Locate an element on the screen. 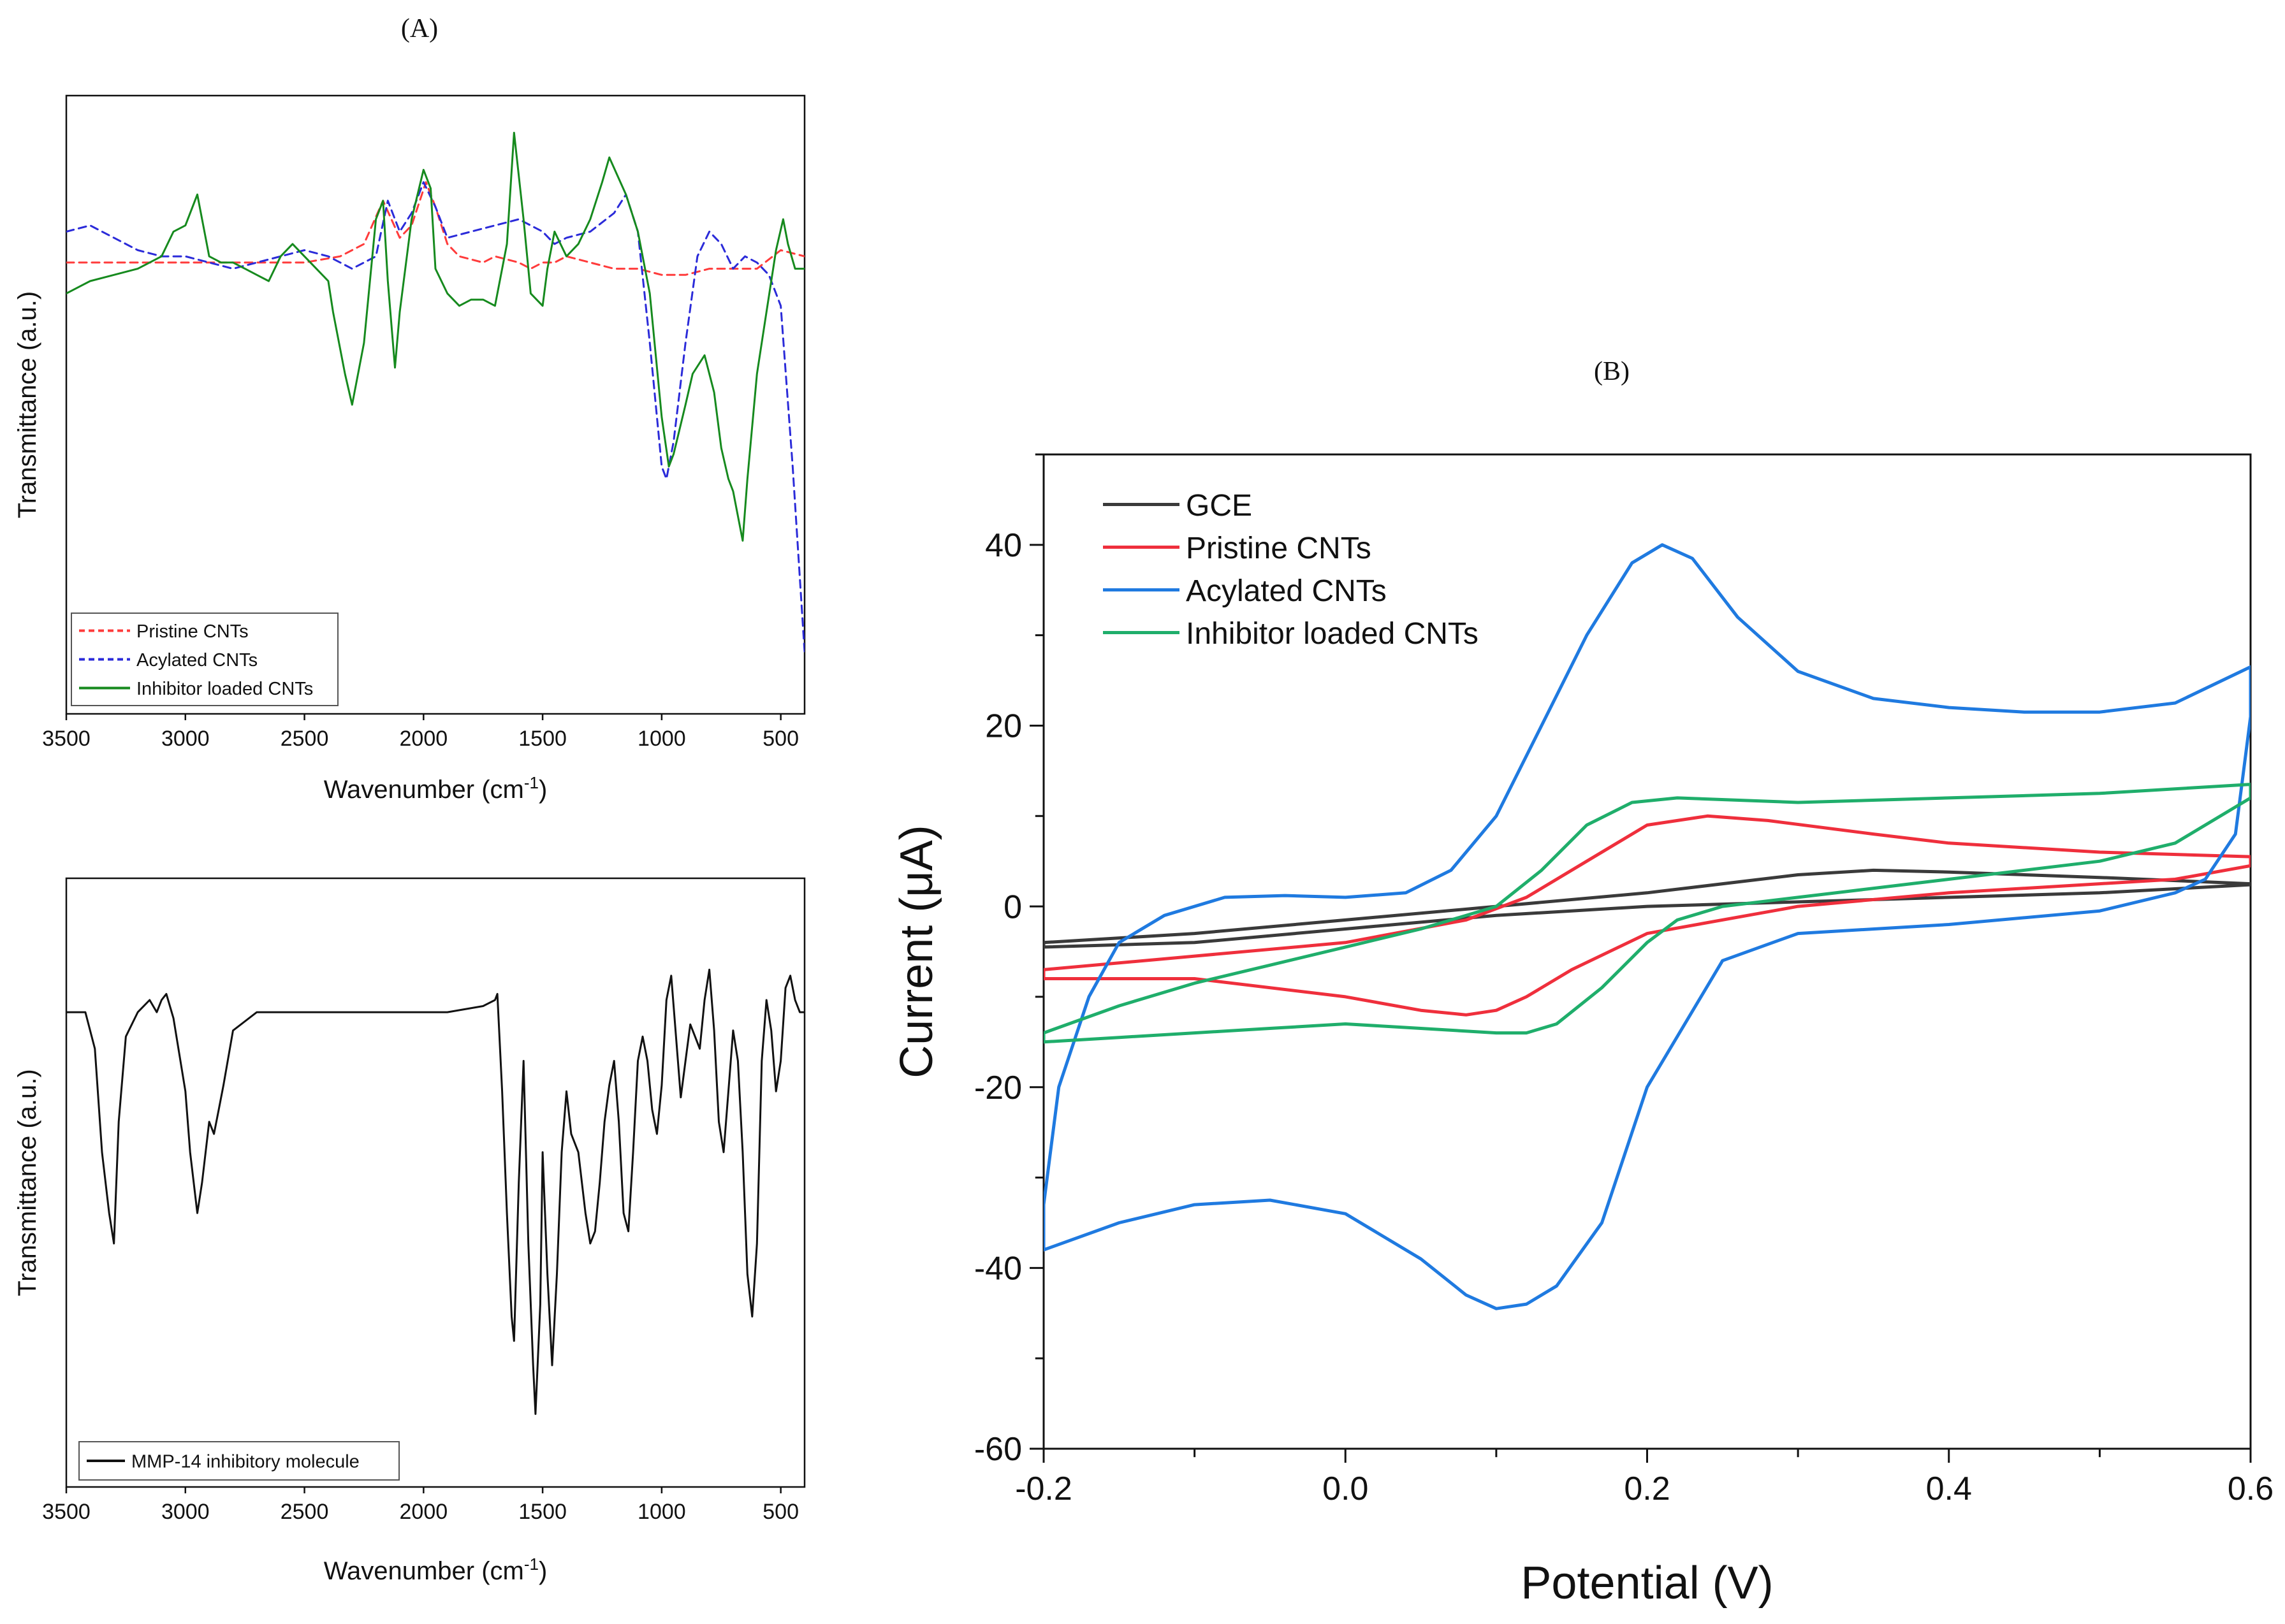  series-line-pristine-cnts is located at coordinates (1647, 915).